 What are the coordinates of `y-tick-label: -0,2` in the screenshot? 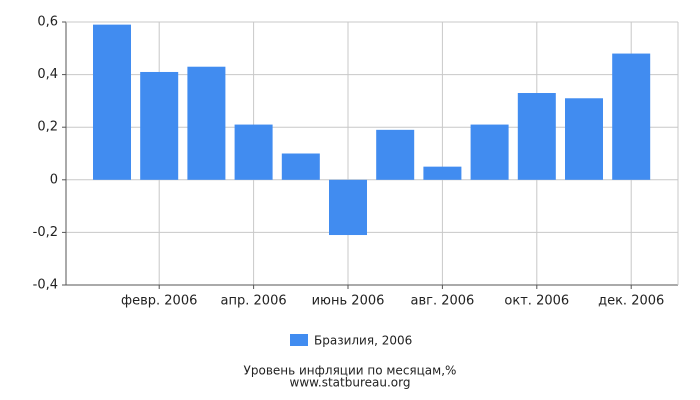 It's located at (45, 232).